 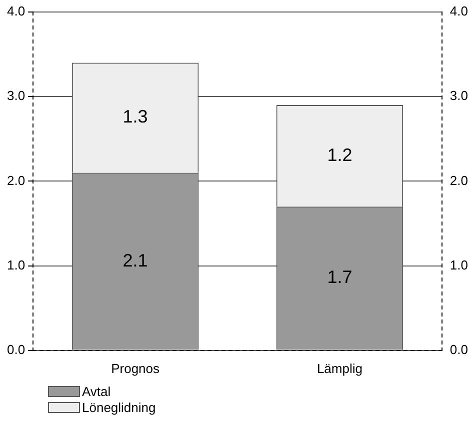 I want to click on legend-label: Löneglidning, so click(x=119, y=407).